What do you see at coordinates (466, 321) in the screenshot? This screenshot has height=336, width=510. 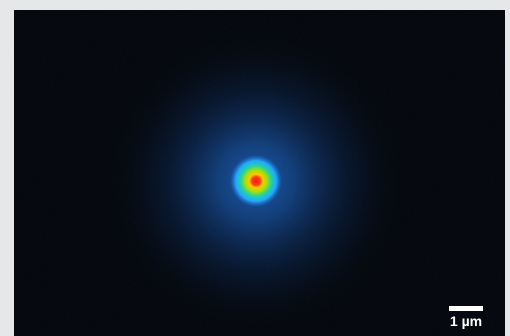 I see `scale-bar-label: 1 µm` at bounding box center [466, 321].